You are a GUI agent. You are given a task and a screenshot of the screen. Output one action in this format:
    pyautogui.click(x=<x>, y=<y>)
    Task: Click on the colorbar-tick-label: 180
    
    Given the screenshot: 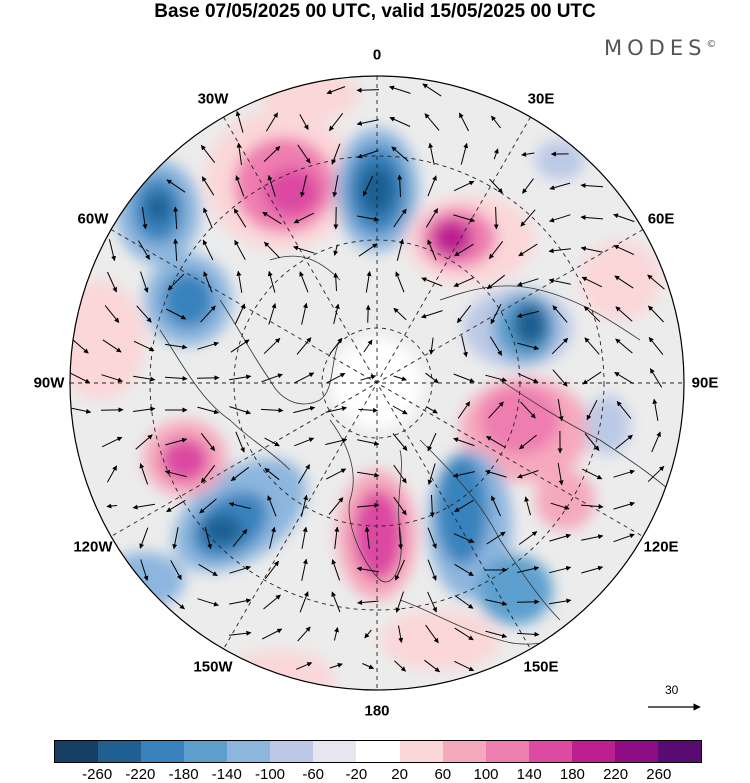 What is the action you would take?
    pyautogui.click(x=572, y=774)
    